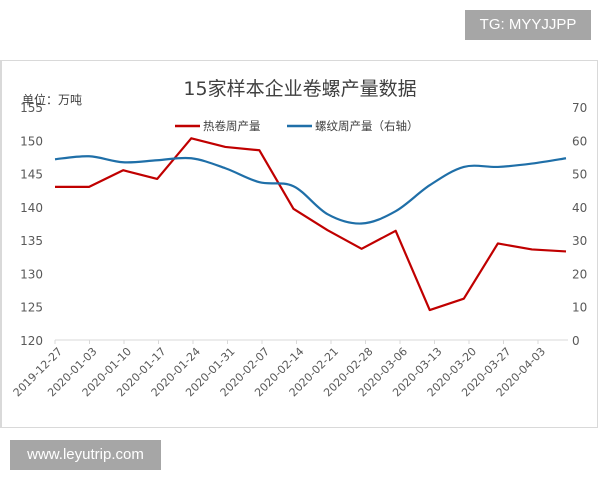 The height and width of the screenshot is (480, 600). I want to click on y-right-tick-label: 30, so click(579, 241).